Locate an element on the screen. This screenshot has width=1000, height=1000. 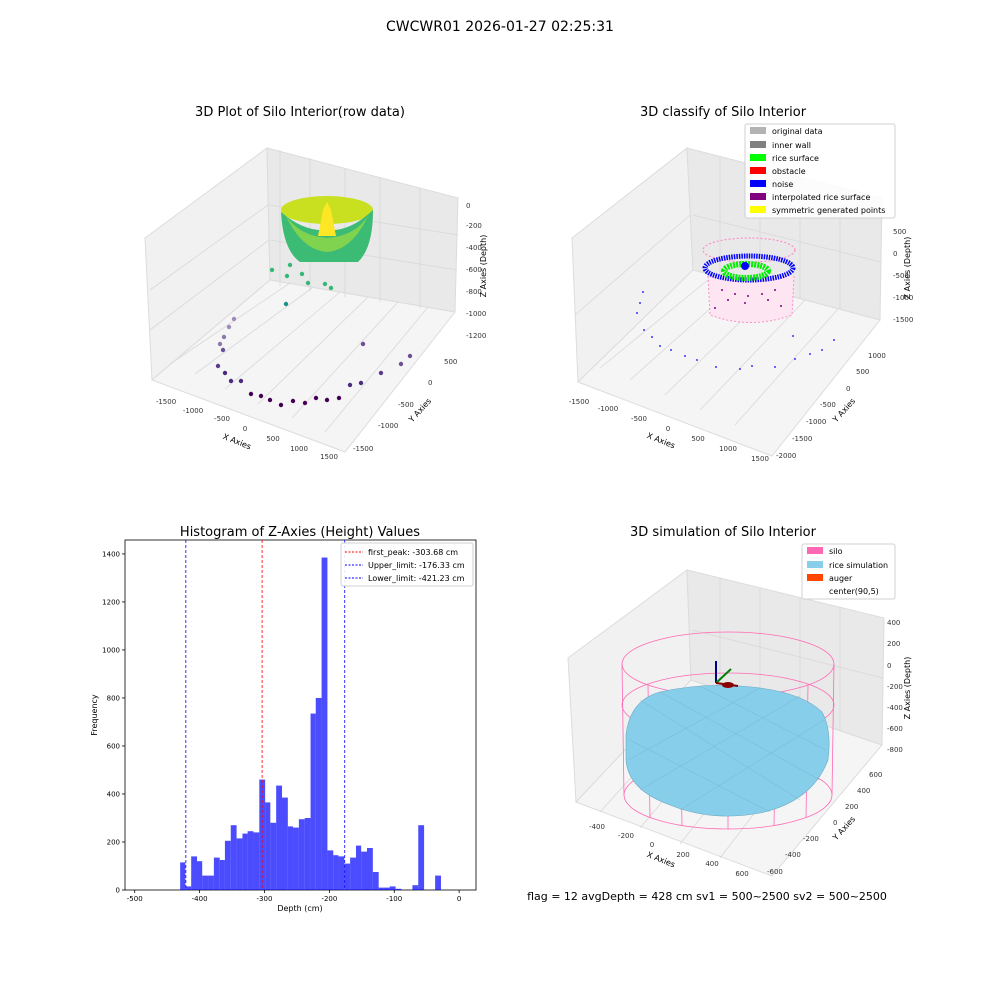
panel-raw-3d: 3D Plot of Silo Interior(row data) is located at coordinates (316, 283).